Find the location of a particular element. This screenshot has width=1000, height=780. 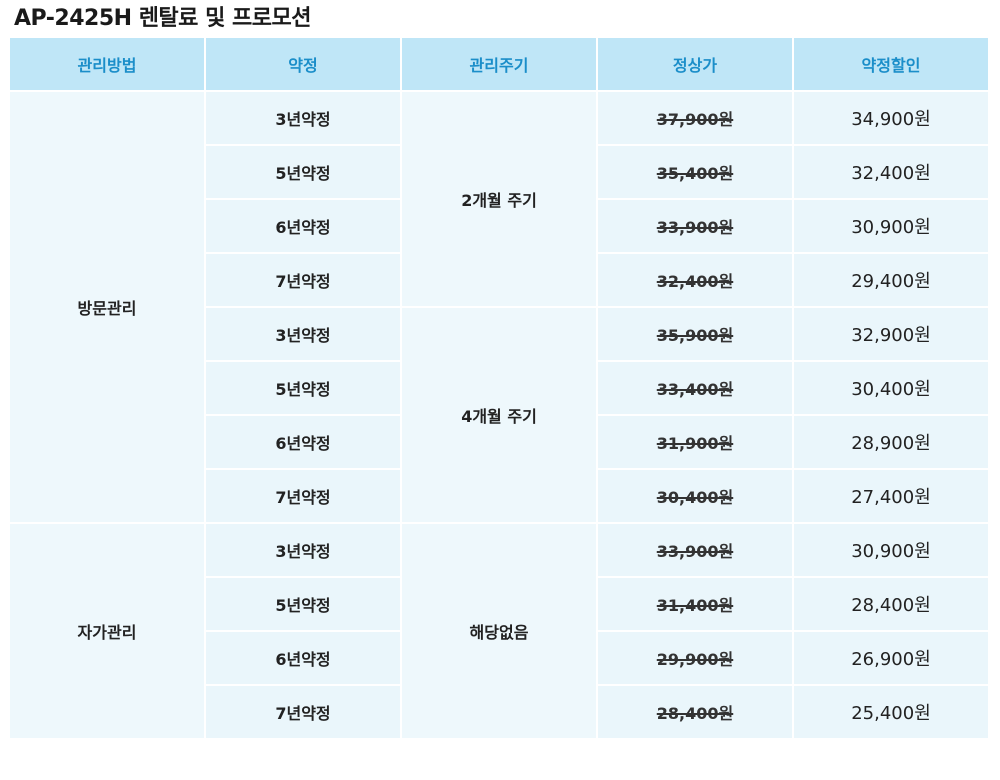

regular-price-strikethrough: 37,900원 is located at coordinates (695, 119).